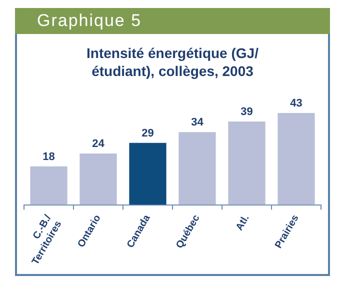 The image size is (346, 288). I want to click on data-label: 18, so click(48, 156).